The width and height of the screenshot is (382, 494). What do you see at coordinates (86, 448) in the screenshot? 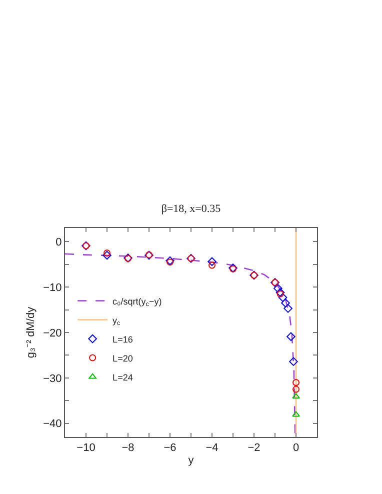
I see `x-tick-label: −10` at bounding box center [86, 448].